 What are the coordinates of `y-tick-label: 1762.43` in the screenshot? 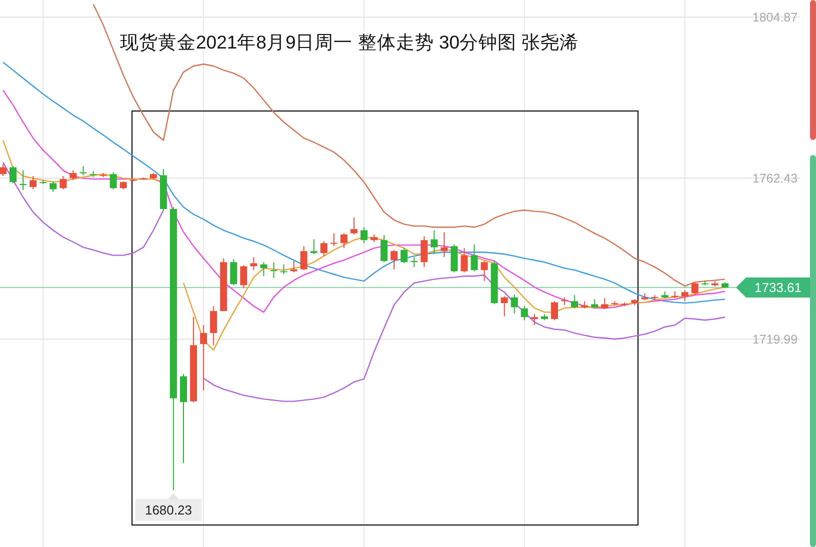 It's located at (775, 179).